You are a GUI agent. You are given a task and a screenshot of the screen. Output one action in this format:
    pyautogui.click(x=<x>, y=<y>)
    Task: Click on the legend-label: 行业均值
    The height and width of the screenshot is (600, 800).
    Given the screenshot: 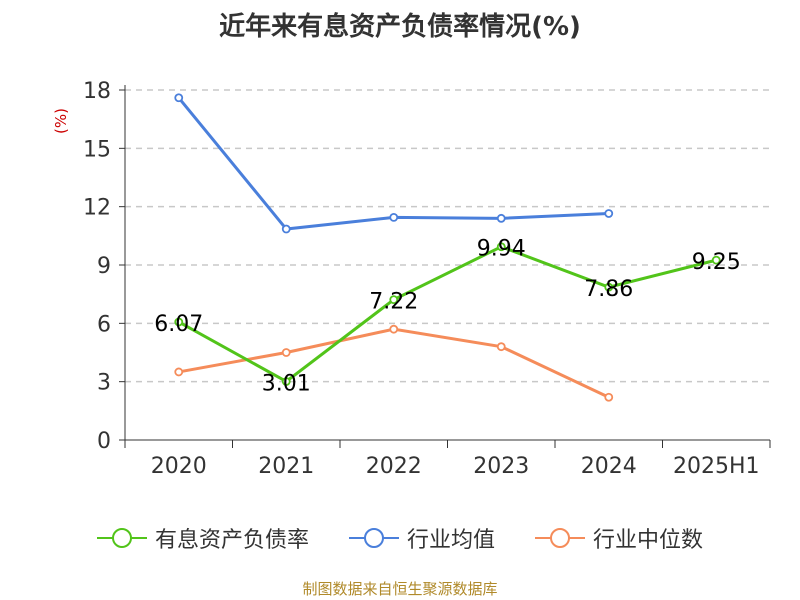 What is the action you would take?
    pyautogui.click(x=450, y=540)
    